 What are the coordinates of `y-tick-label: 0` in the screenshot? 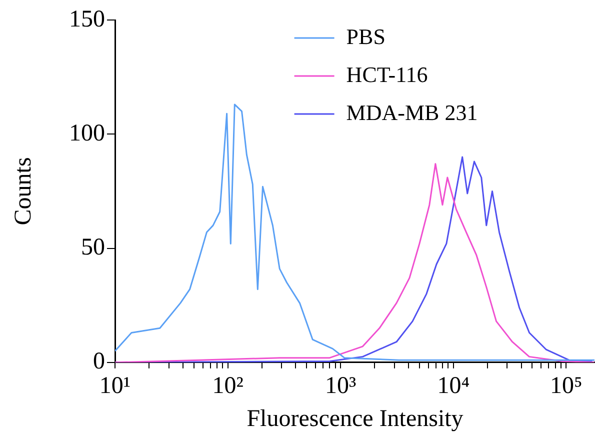 It's located at (99, 361).